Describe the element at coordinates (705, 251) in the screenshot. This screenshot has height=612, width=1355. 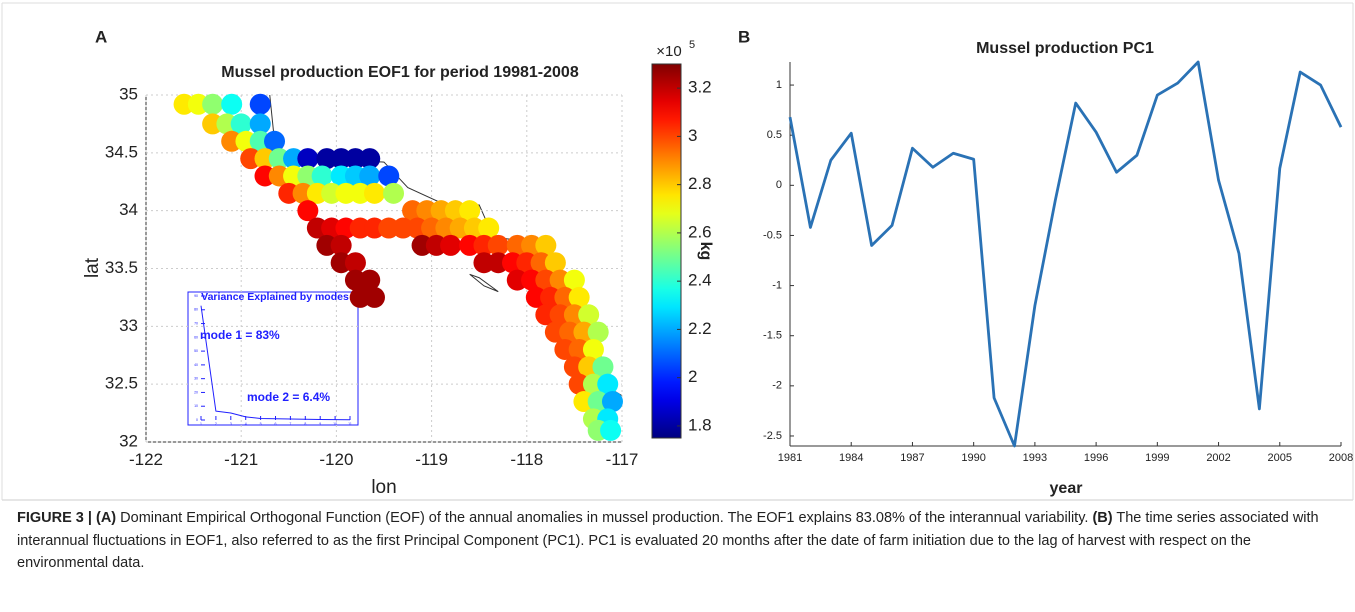
I see `colorbar-label: kg` at that location.